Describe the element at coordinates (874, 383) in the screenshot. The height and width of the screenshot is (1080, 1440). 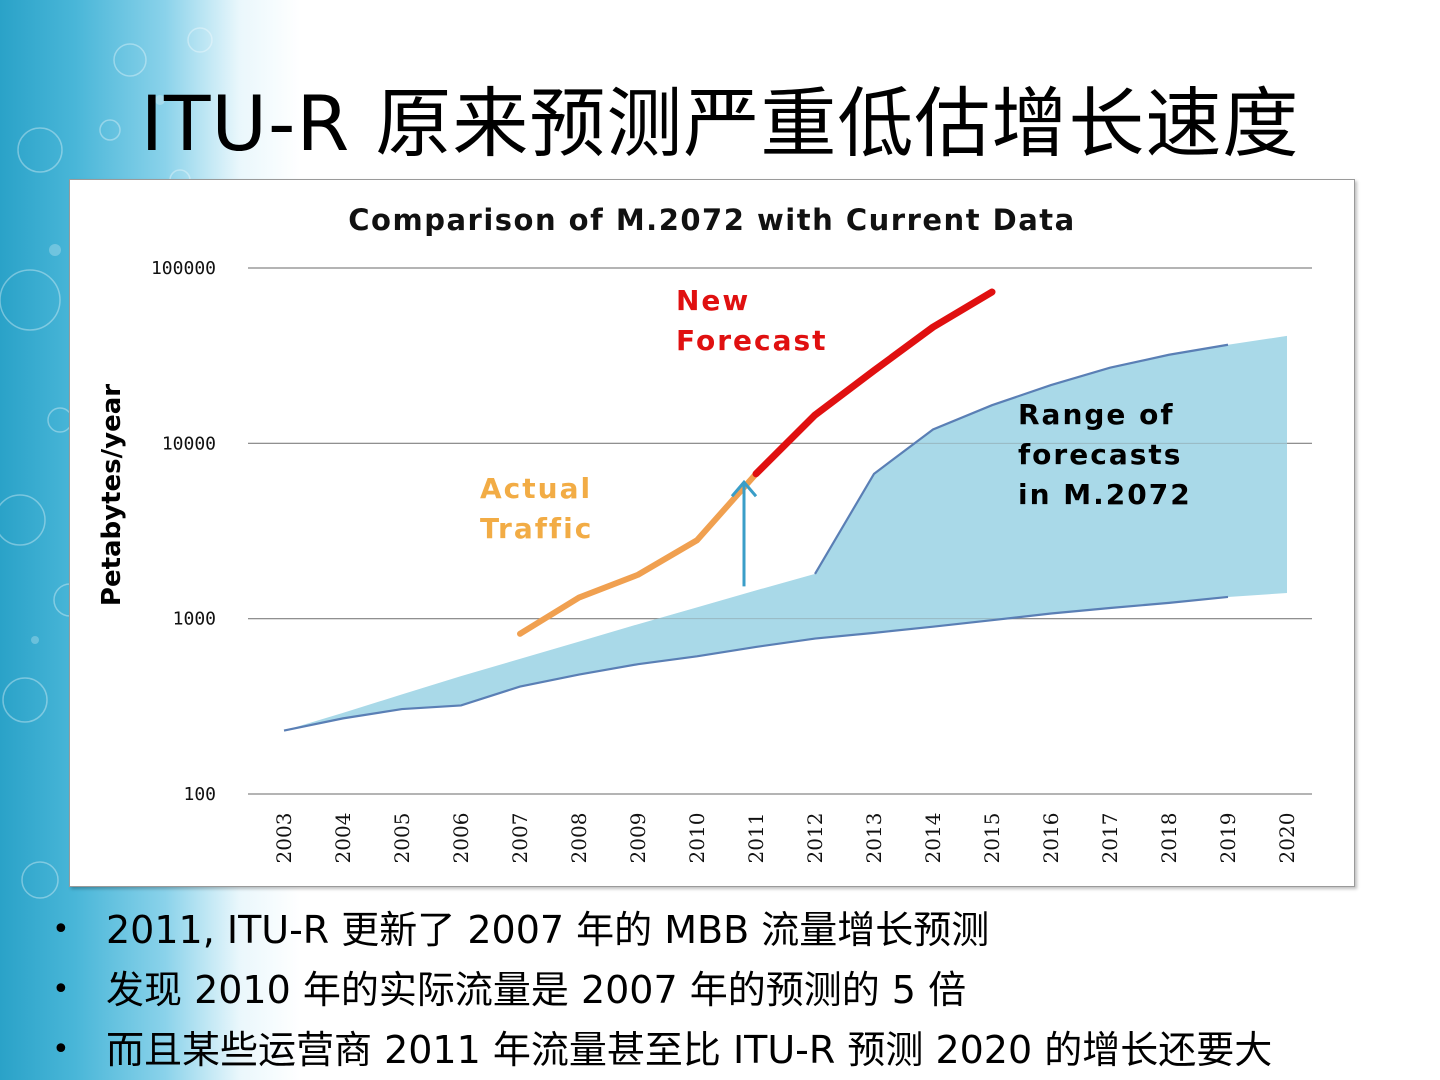
I see `new-forecast-line` at that location.